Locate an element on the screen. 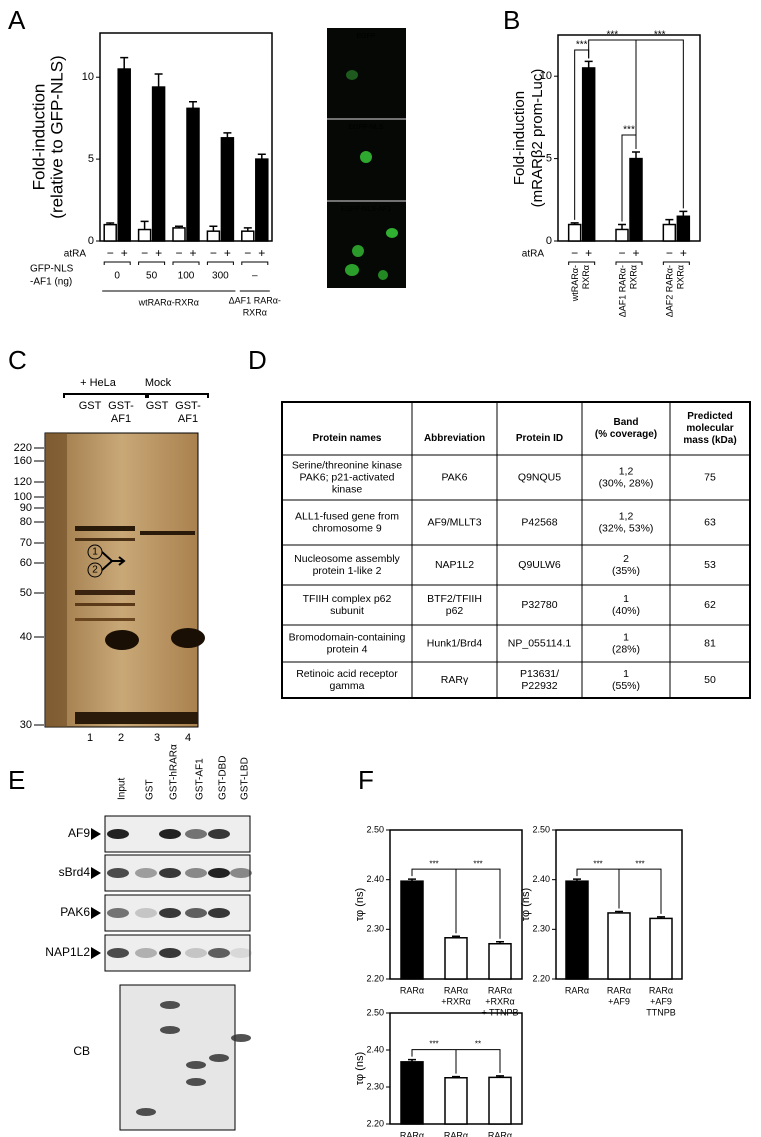 This screenshot has height=1137, width=761. plot-frame is located at coordinates (186, 137).